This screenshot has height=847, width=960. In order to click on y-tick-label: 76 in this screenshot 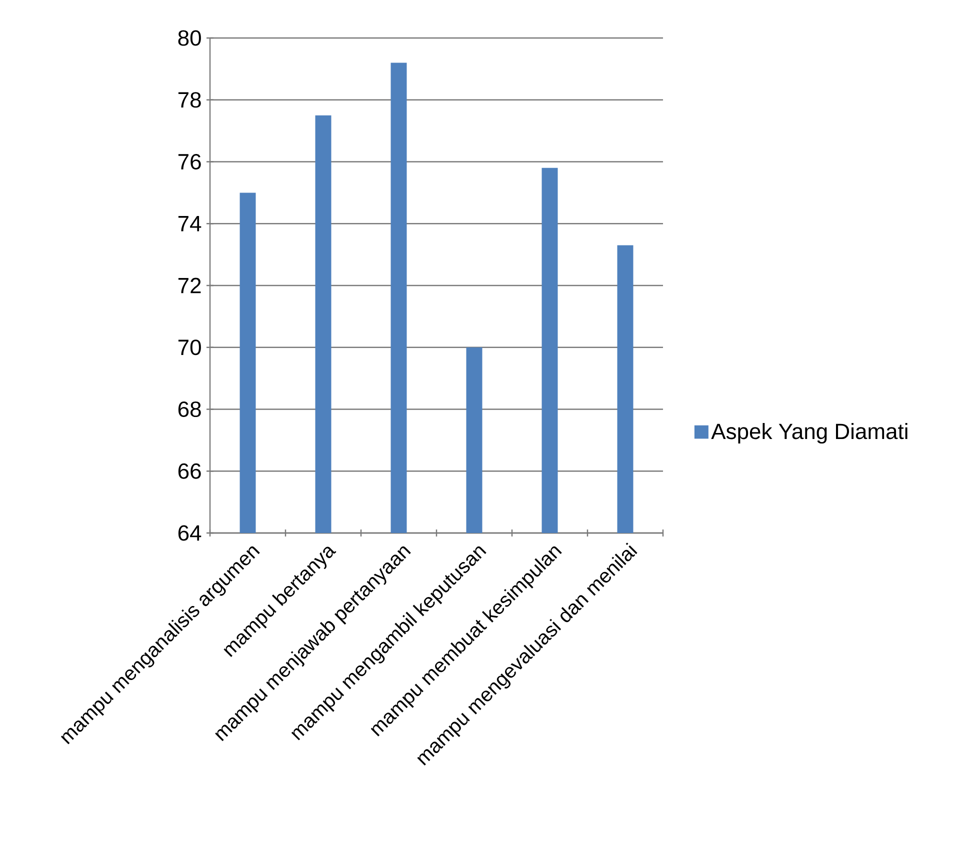, I will do `click(189, 162)`.